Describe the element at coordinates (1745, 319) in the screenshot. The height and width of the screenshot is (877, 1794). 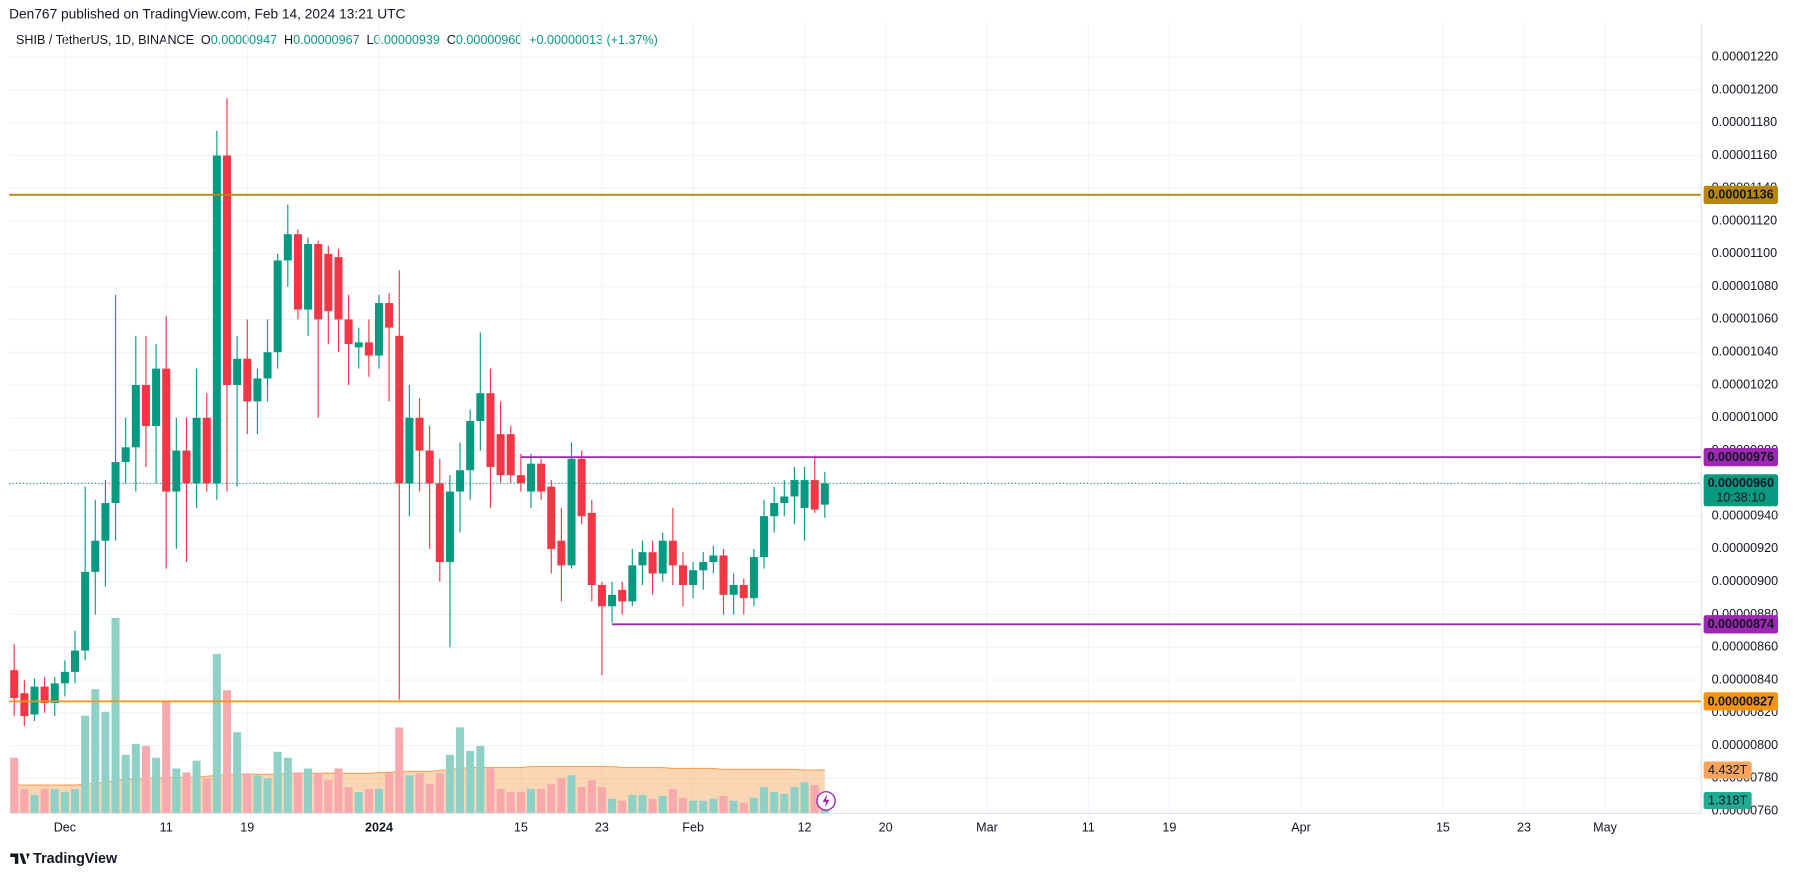
I see `y-tick-label: 0.00001060` at that location.